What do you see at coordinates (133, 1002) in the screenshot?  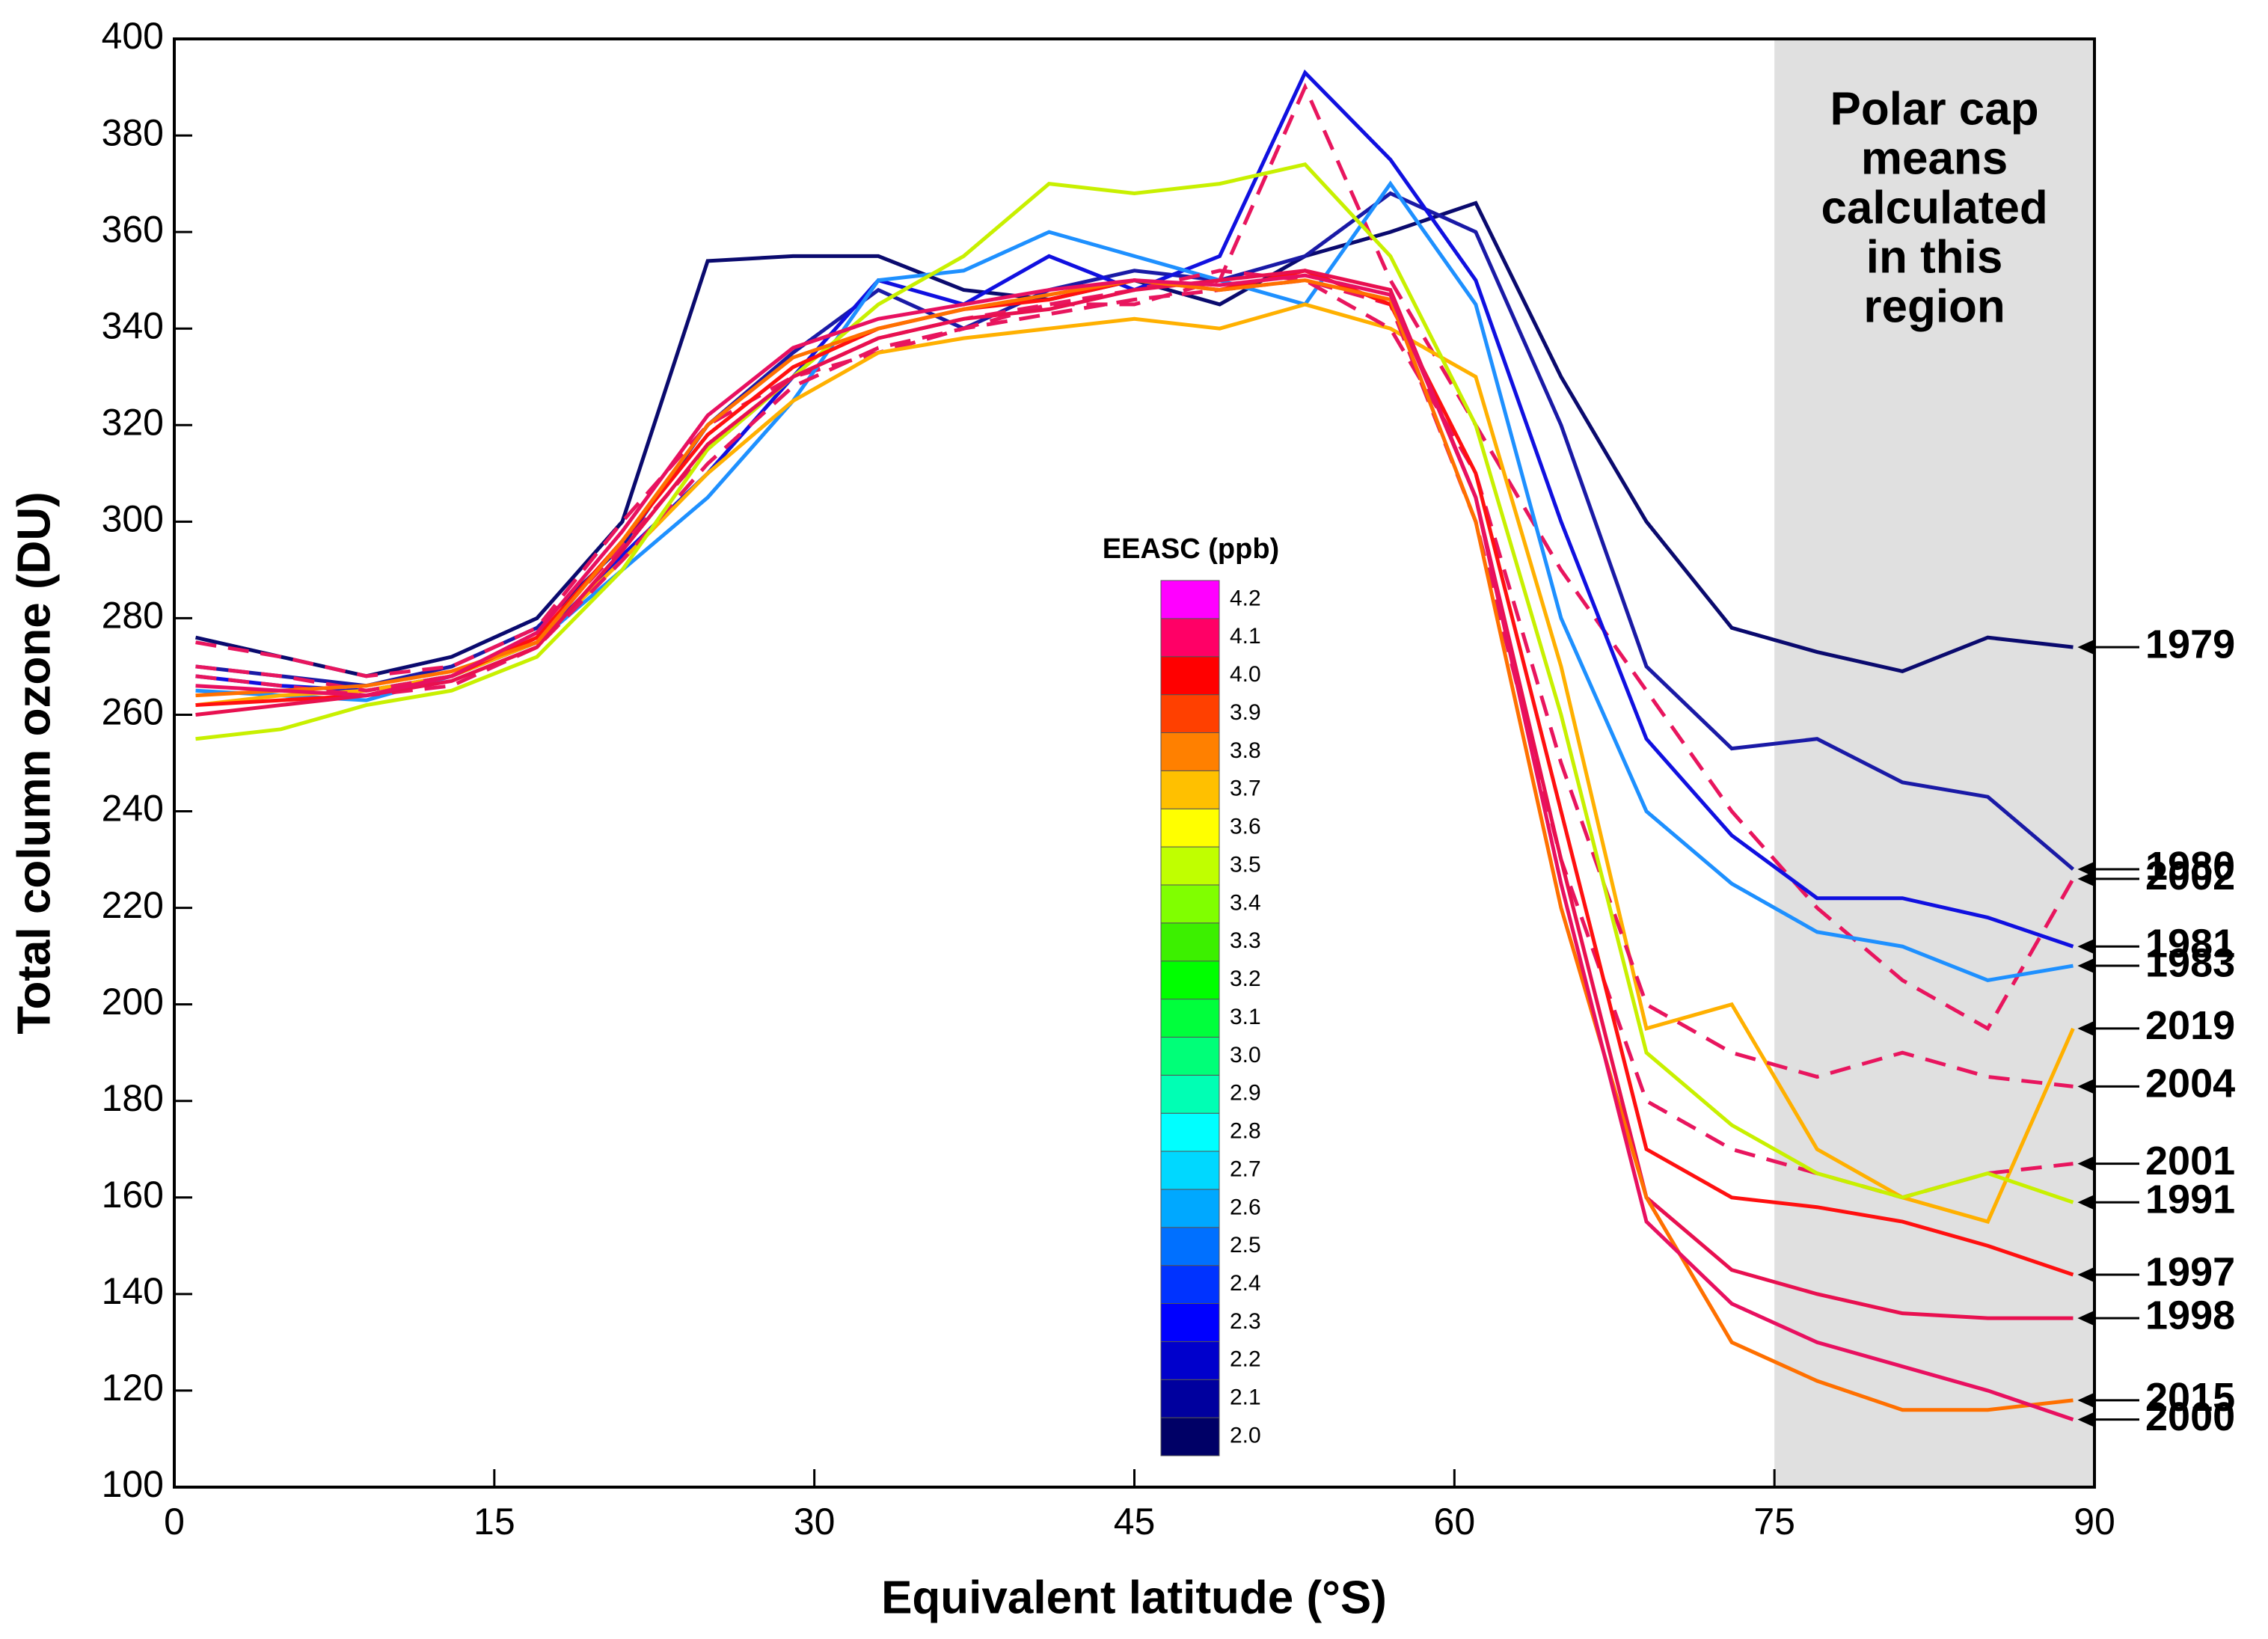 I see `y-tick-label: 200` at bounding box center [133, 1002].